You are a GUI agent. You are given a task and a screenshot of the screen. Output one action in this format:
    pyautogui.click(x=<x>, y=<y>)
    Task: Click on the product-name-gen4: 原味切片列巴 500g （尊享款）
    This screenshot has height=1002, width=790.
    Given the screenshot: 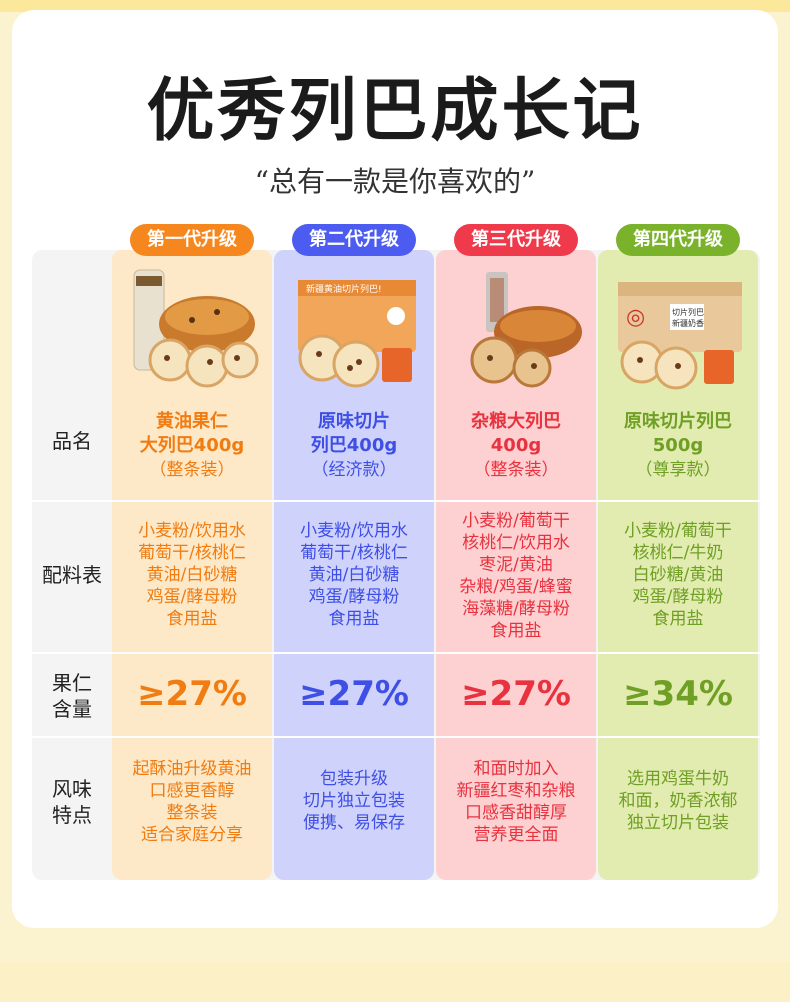 What is the action you would take?
    pyautogui.click(x=678, y=445)
    